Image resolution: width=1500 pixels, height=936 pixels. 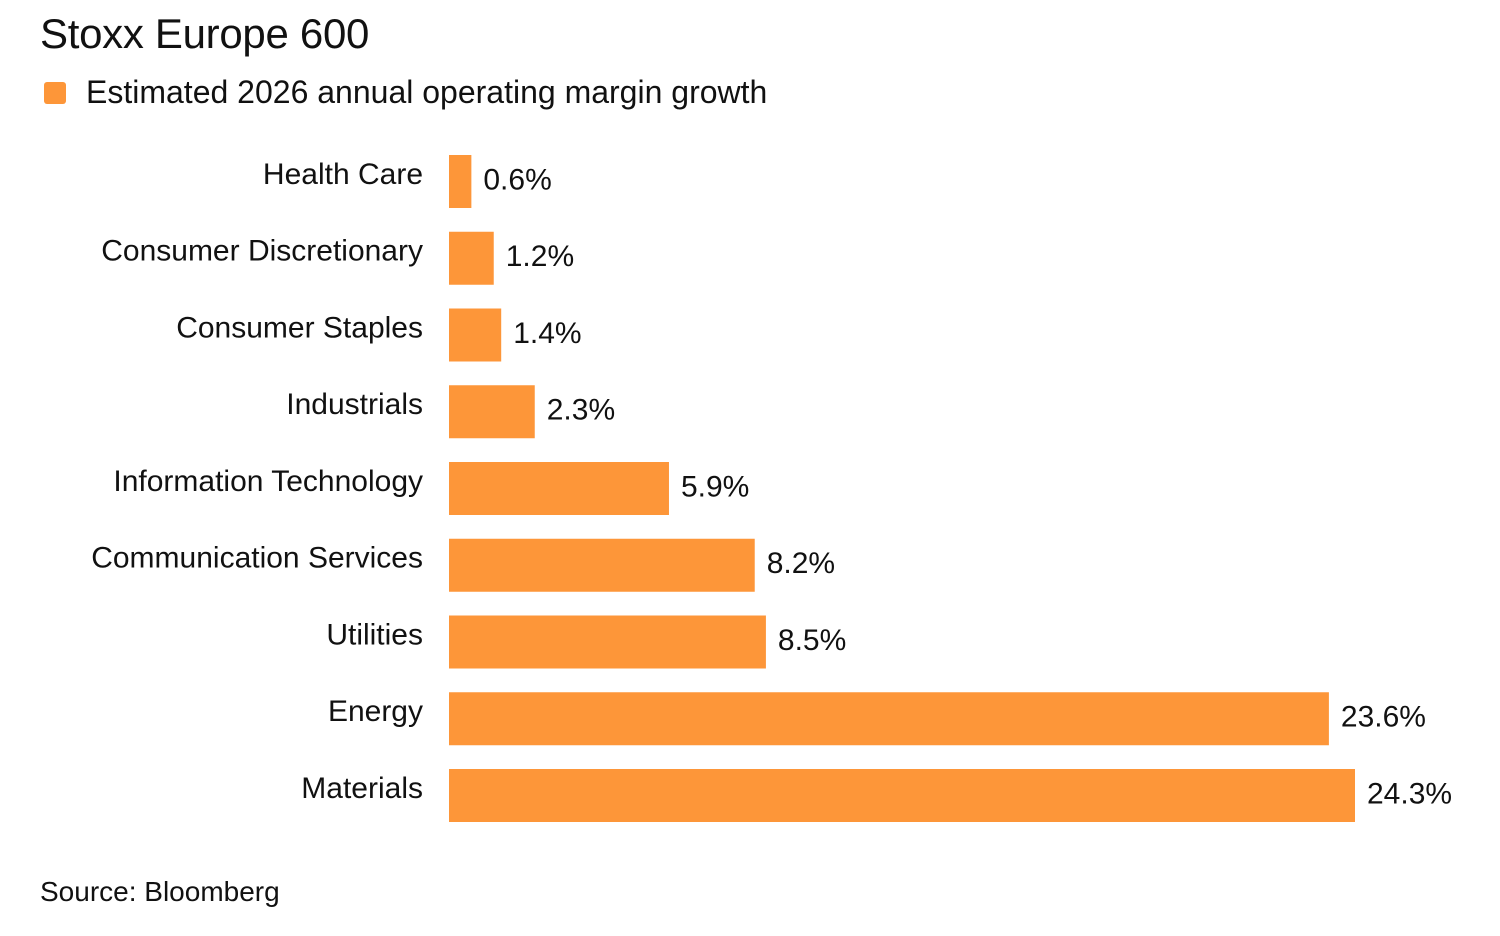 I want to click on value-label: 1.4%, so click(x=547, y=333).